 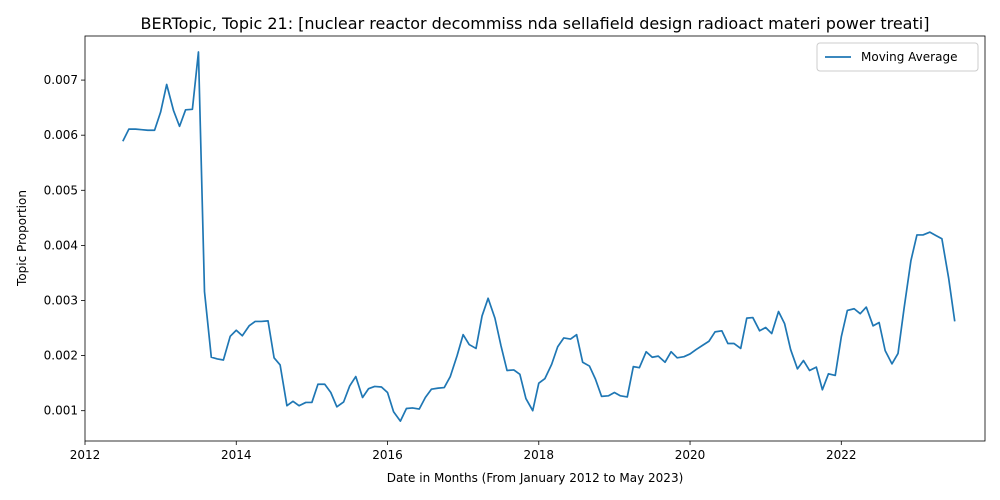 I want to click on legend-box, so click(x=897, y=57).